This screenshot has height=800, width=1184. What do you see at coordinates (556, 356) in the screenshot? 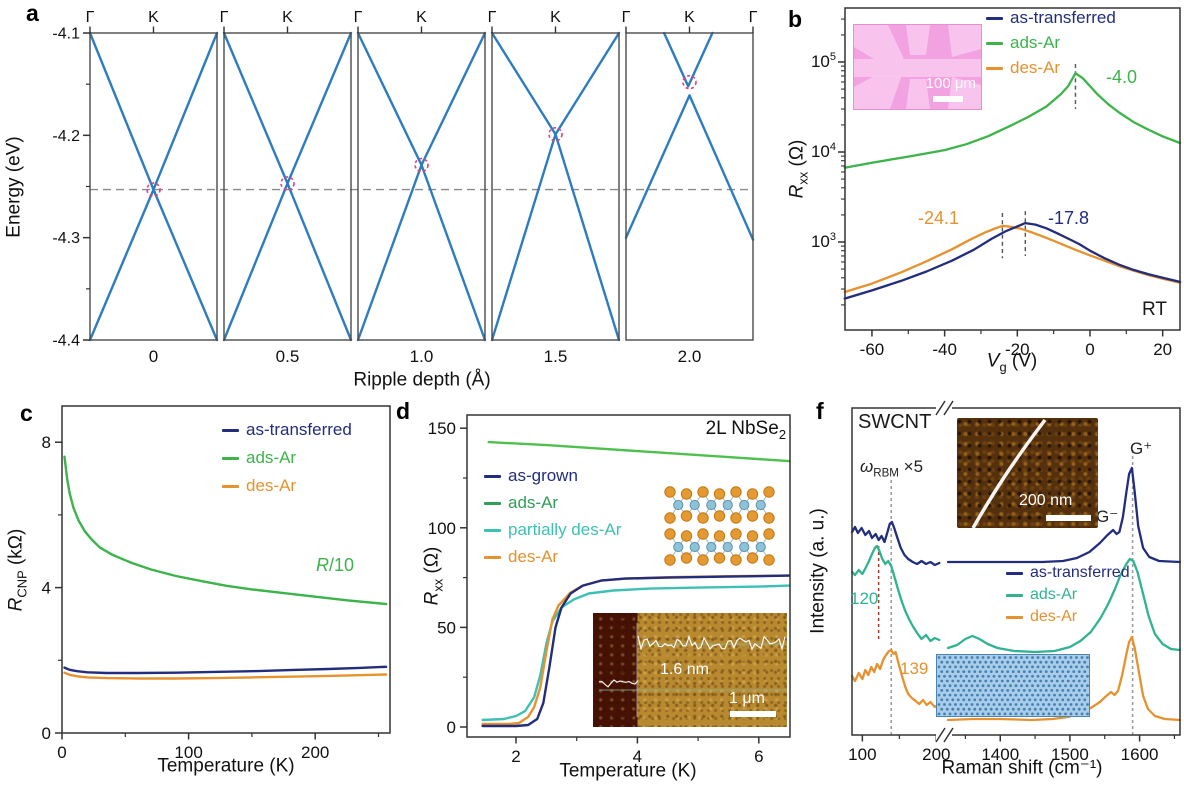
I see `svg-text: 1.5` at bounding box center [556, 356].